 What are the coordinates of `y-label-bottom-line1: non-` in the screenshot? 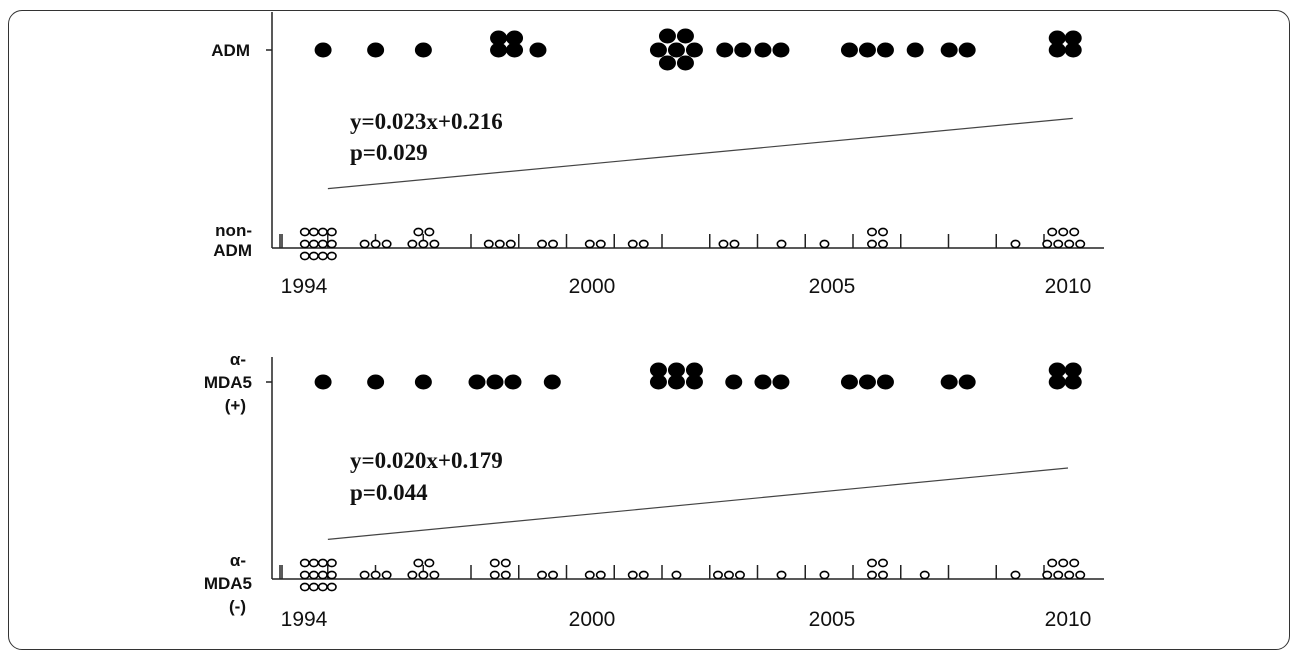 It's located at (233, 230).